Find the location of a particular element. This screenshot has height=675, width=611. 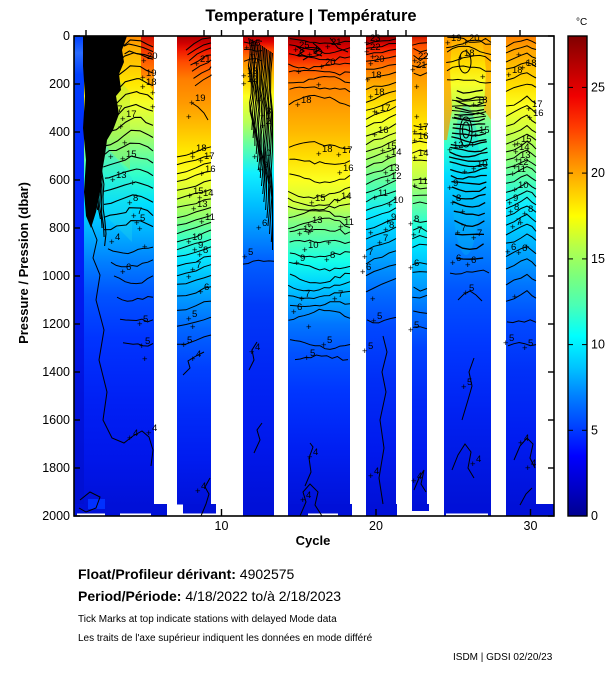

svg-text: 20 is located at coordinates (330, 62).